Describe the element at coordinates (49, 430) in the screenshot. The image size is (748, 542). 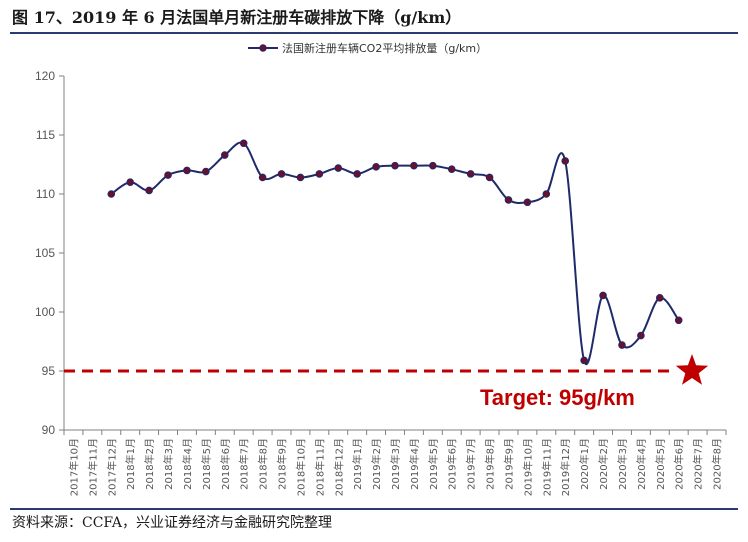
I see `y-tick-label: 90` at that location.